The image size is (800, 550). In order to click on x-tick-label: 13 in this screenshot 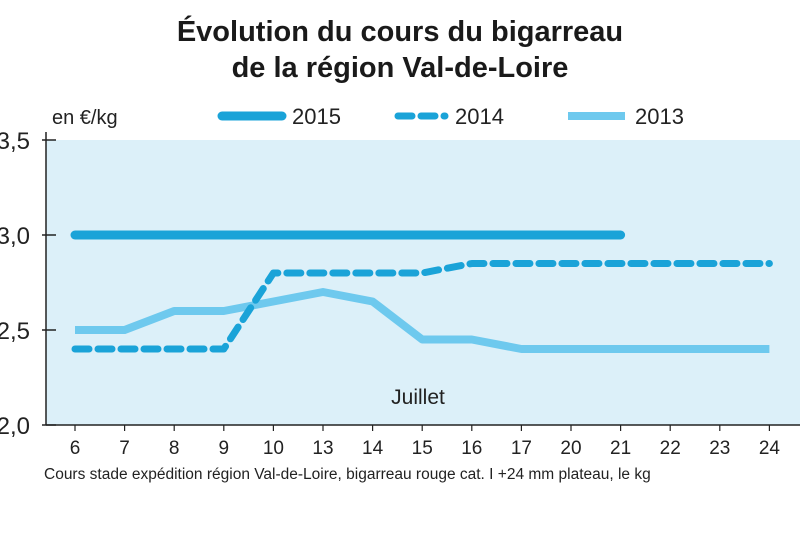, I will do `click(322, 448)`.